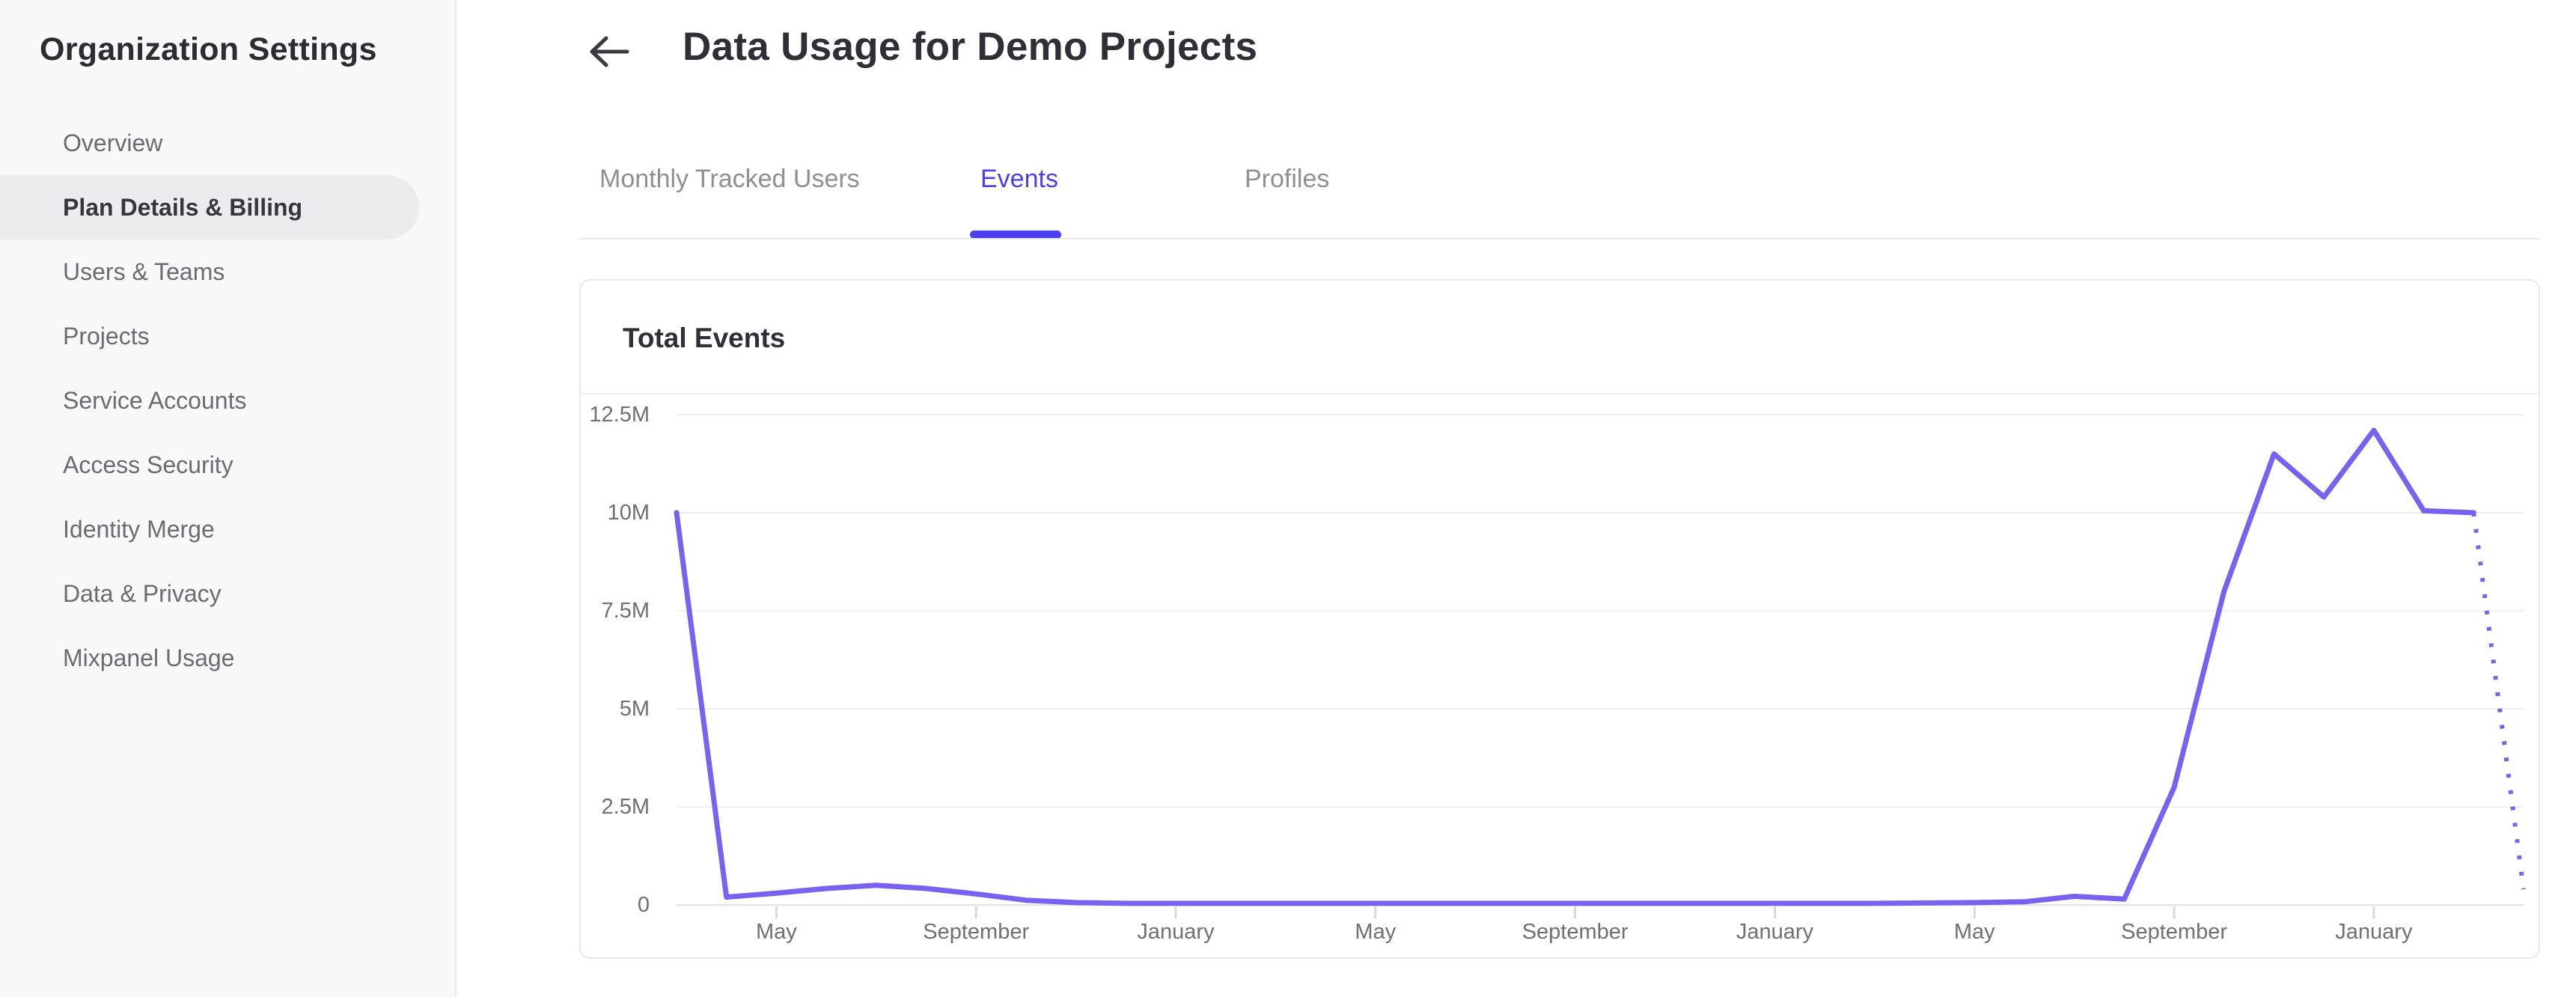  Describe the element at coordinates (634, 709) in the screenshot. I see `y-axis-label: 5M` at that location.